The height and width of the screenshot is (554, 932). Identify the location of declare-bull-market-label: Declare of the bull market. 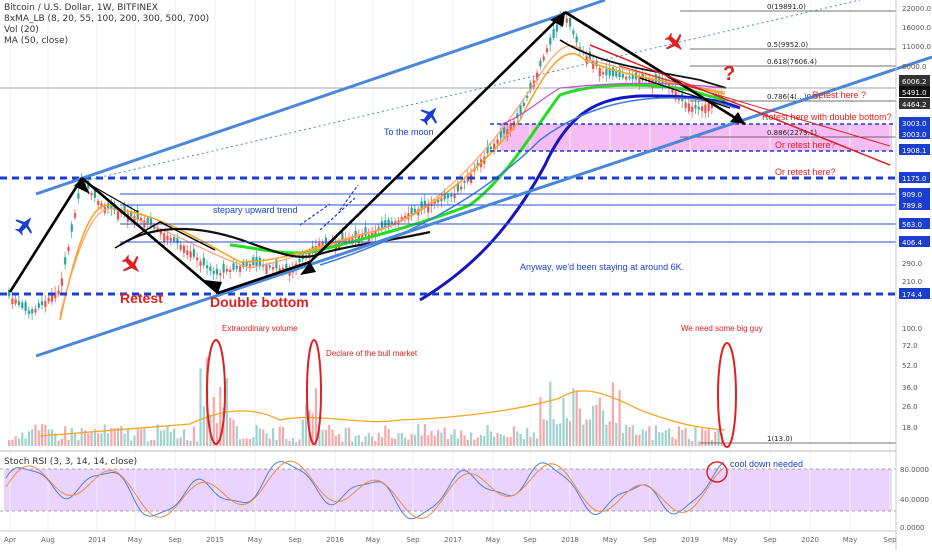
(372, 353).